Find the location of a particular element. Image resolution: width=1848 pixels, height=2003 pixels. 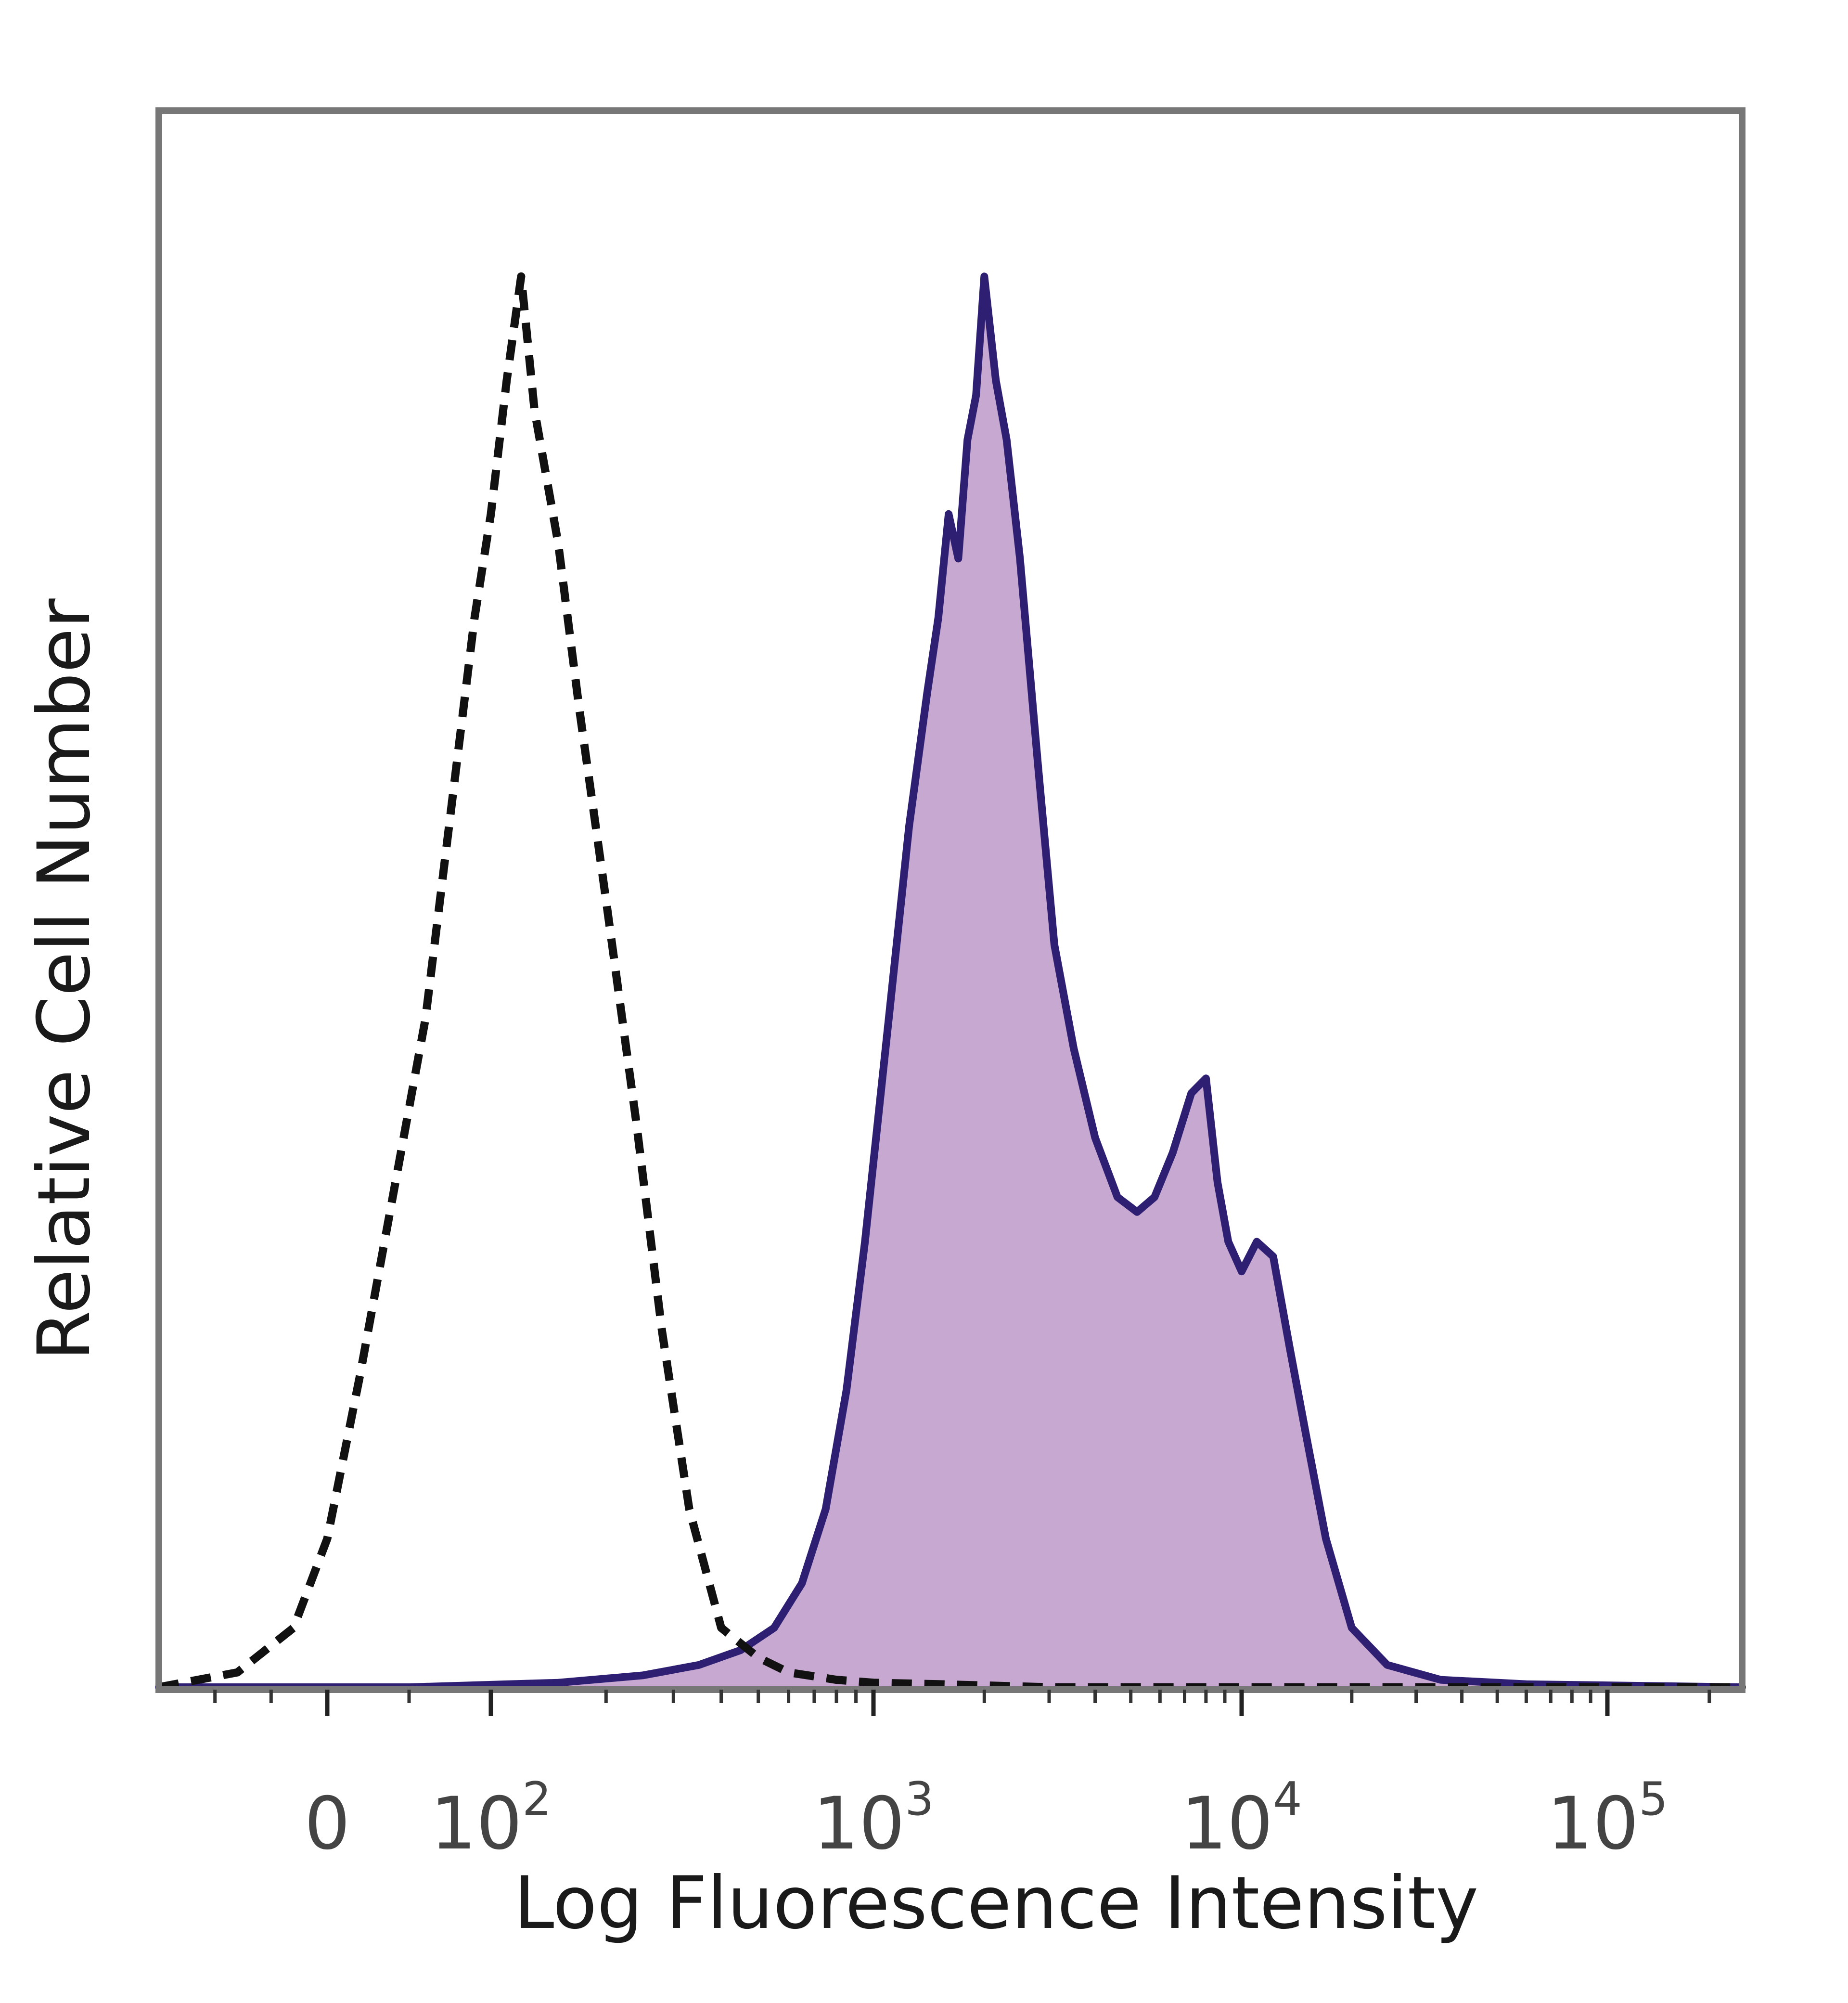

x-tick-label: 10⁵ is located at coordinates (1607, 1819).